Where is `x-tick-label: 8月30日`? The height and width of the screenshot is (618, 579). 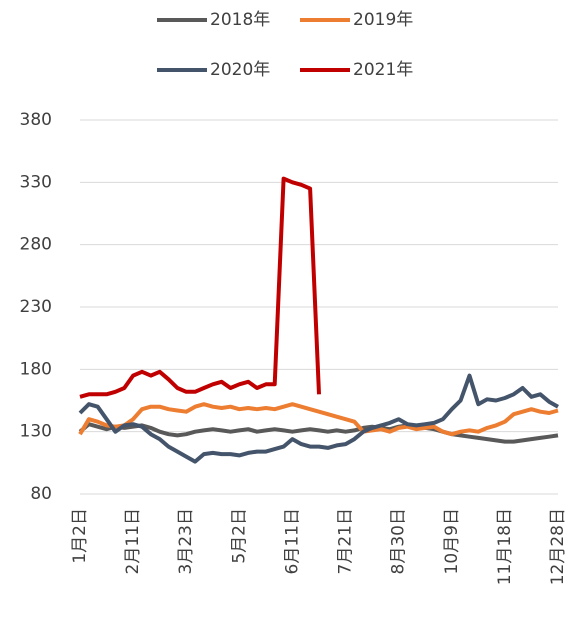 x-tick-label: 8月30日 is located at coordinates (399, 541).